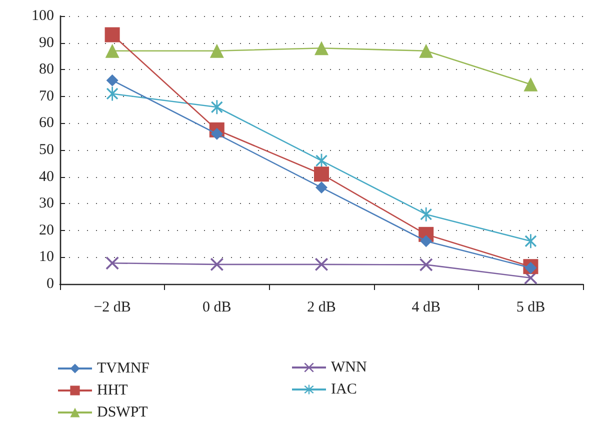 The width and height of the screenshot is (589, 429). Describe the element at coordinates (46, 257) in the screenshot. I see `y-tick-label: 10` at that location.